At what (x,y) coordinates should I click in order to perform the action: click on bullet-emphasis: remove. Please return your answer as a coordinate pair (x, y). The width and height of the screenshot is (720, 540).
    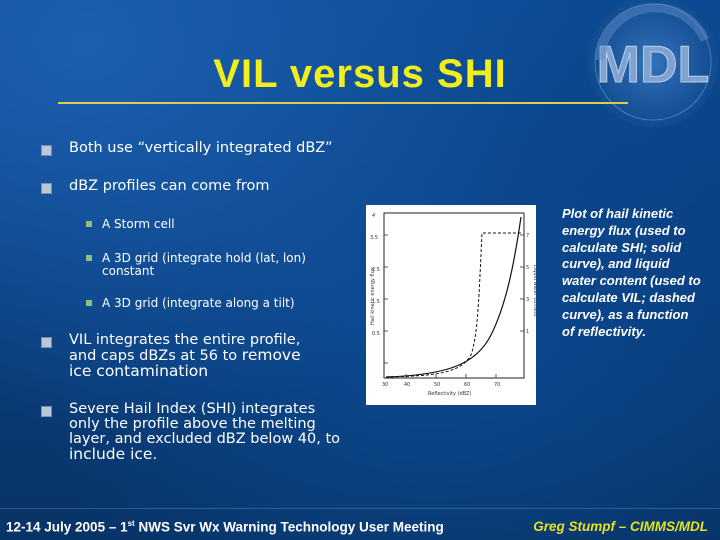
    Looking at the image, I should click on (271, 355).